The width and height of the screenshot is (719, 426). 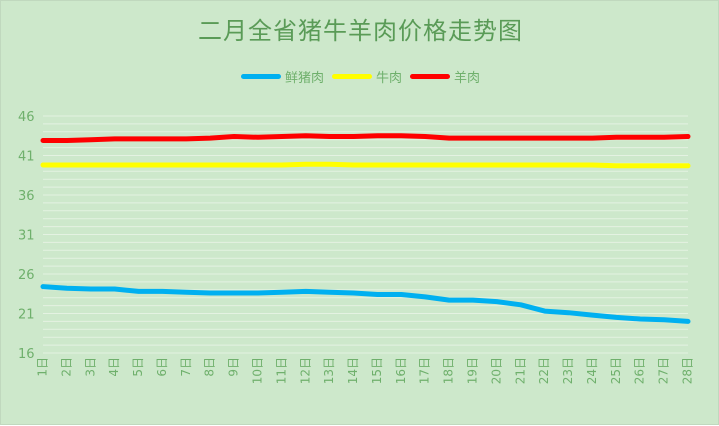 What do you see at coordinates (520, 370) in the screenshot?
I see `x-tick-label: 21日` at bounding box center [520, 370].